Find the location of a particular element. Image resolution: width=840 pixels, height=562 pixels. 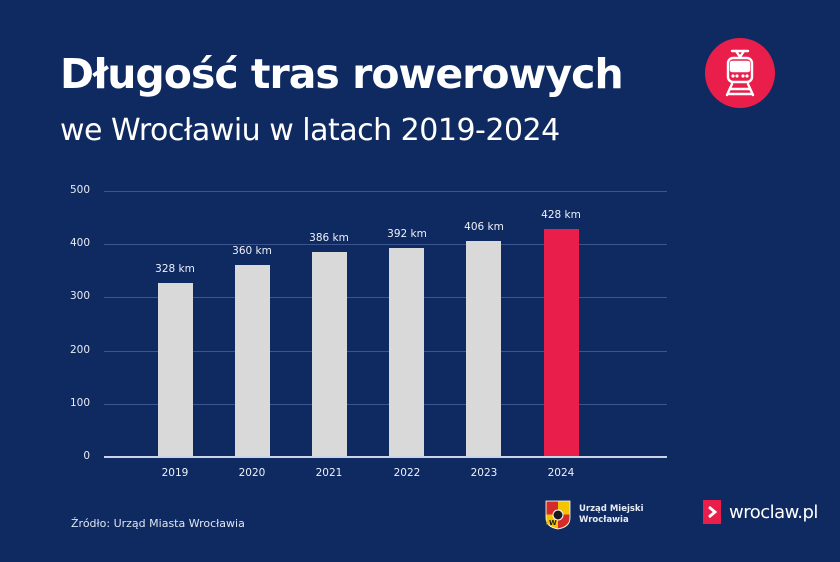

bar-2024 is located at coordinates (561, 343).